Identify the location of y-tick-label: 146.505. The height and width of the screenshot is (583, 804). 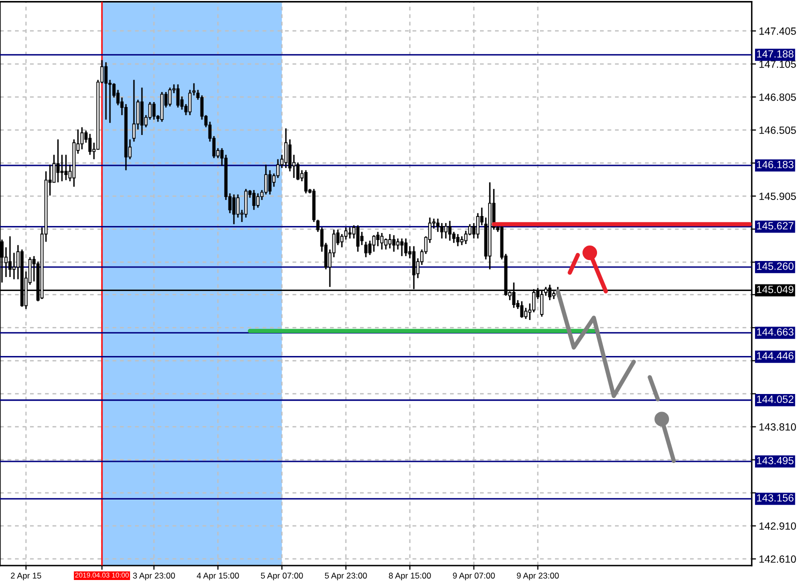
(777, 130).